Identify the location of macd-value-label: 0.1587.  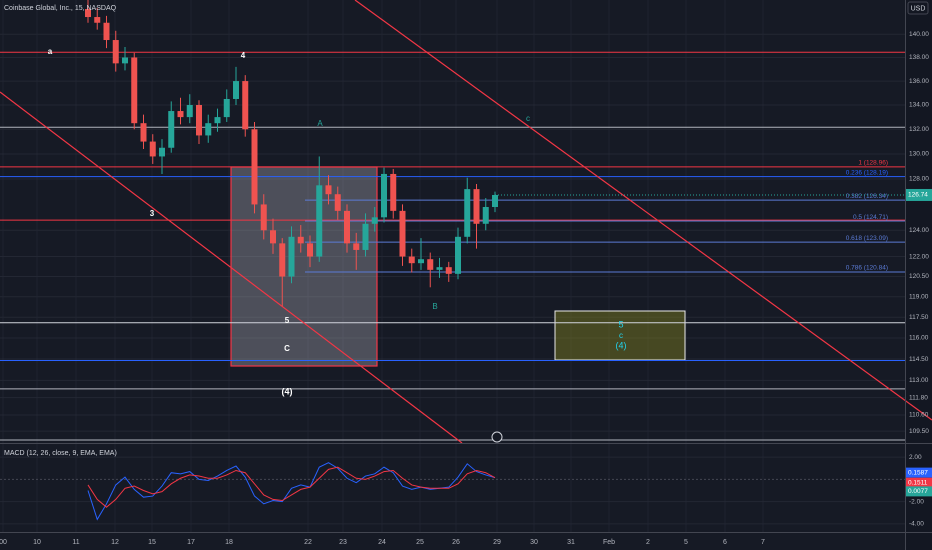
(918, 472).